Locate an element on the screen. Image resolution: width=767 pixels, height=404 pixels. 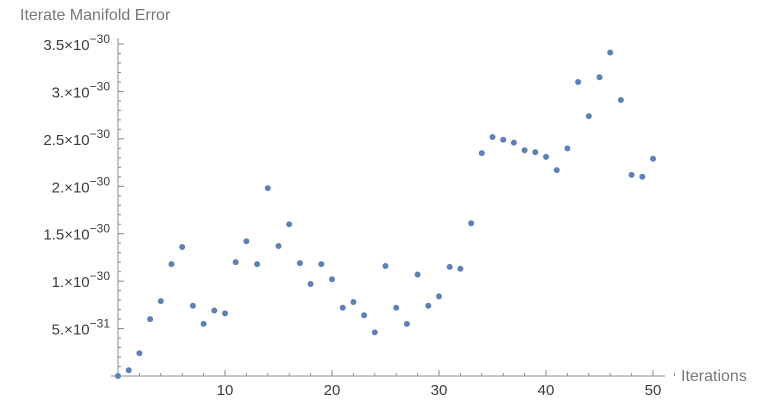
y-tick-label-6: 3.5×10⁻³⁰ is located at coordinates (76, 43).